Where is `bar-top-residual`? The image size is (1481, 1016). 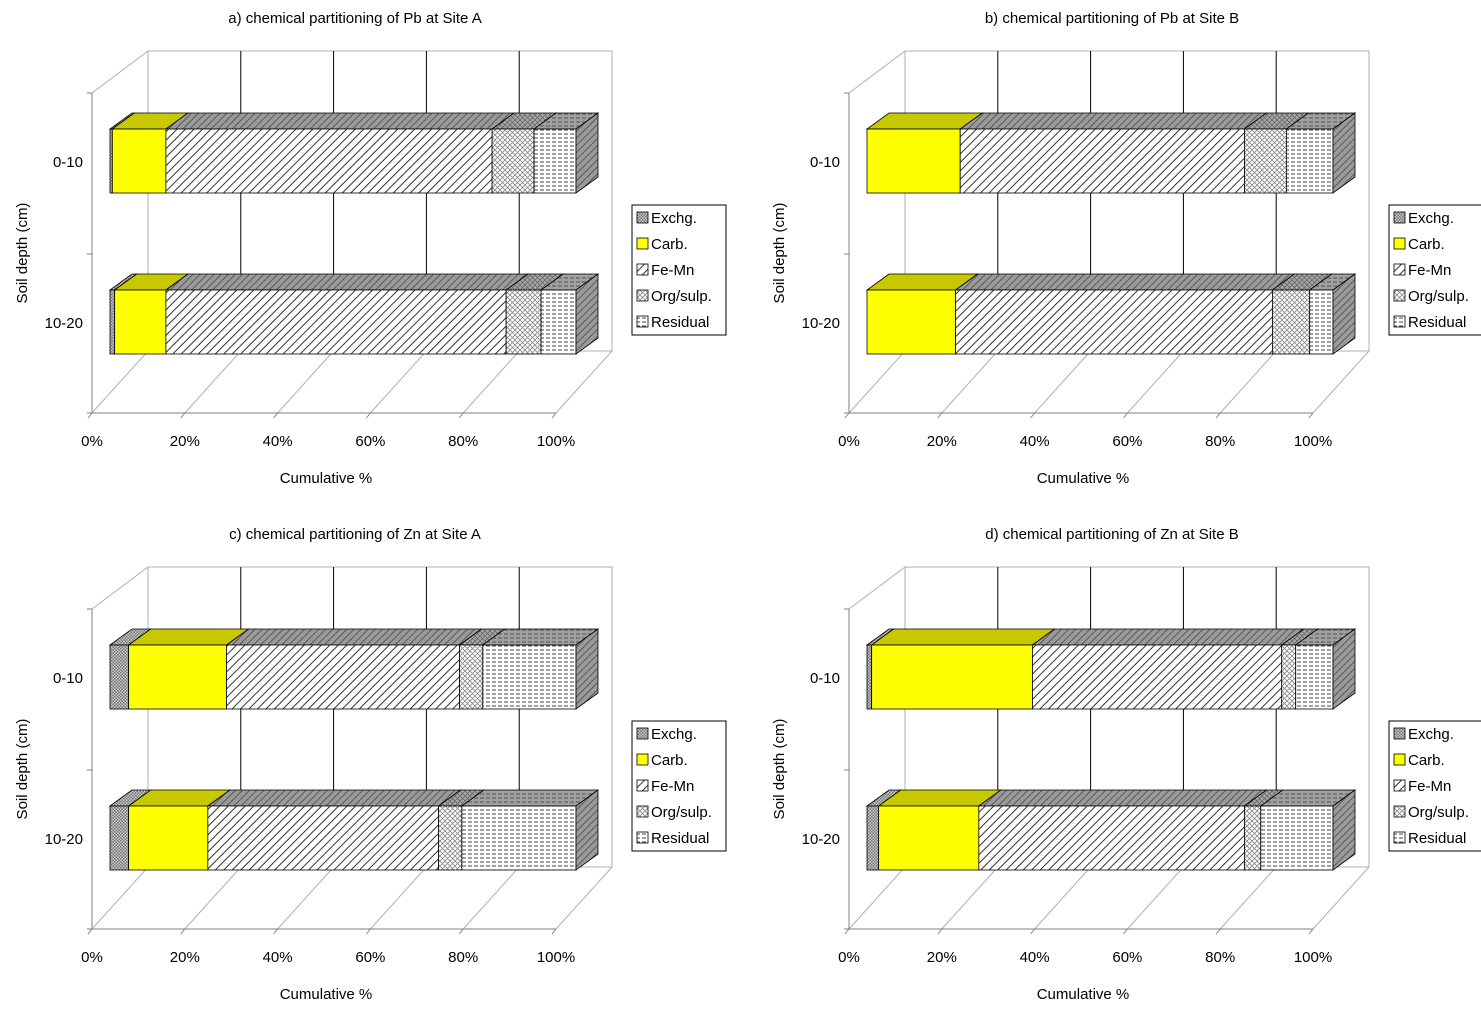 bar-top-residual is located at coordinates (530, 798).